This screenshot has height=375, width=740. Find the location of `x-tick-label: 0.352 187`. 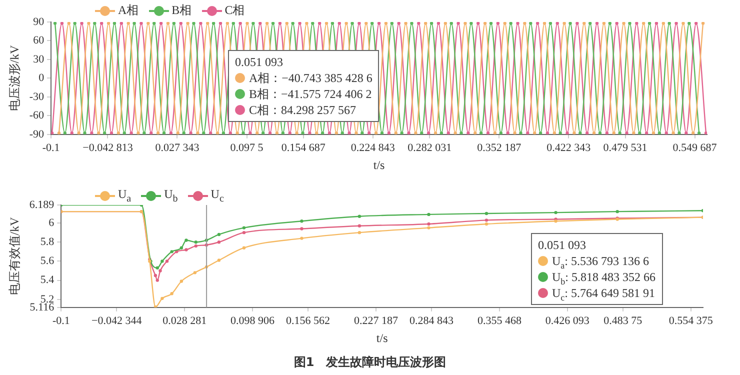

x-tick-label: 0.352 187 is located at coordinates (499, 148).